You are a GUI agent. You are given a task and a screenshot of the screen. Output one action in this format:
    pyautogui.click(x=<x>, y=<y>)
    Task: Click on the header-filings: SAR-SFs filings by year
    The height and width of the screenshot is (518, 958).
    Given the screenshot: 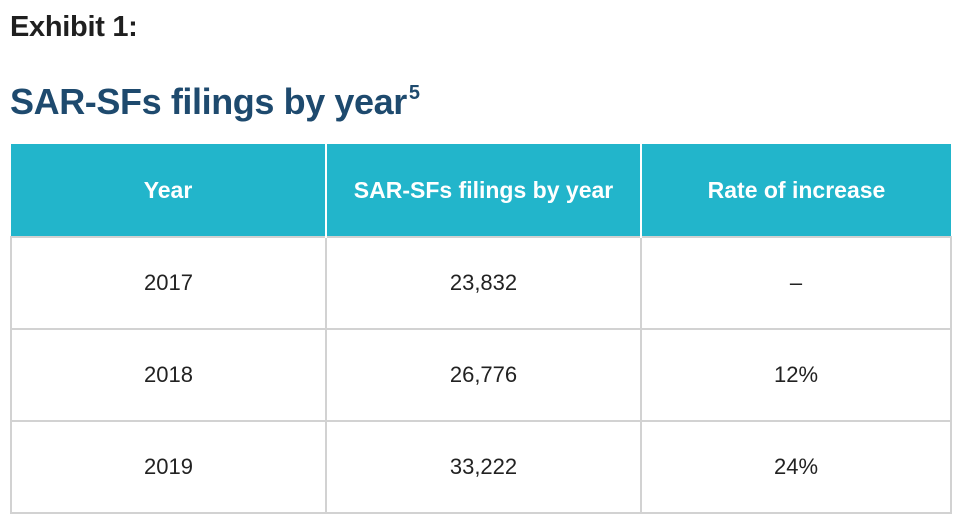 What is the action you would take?
    pyautogui.click(x=483, y=190)
    